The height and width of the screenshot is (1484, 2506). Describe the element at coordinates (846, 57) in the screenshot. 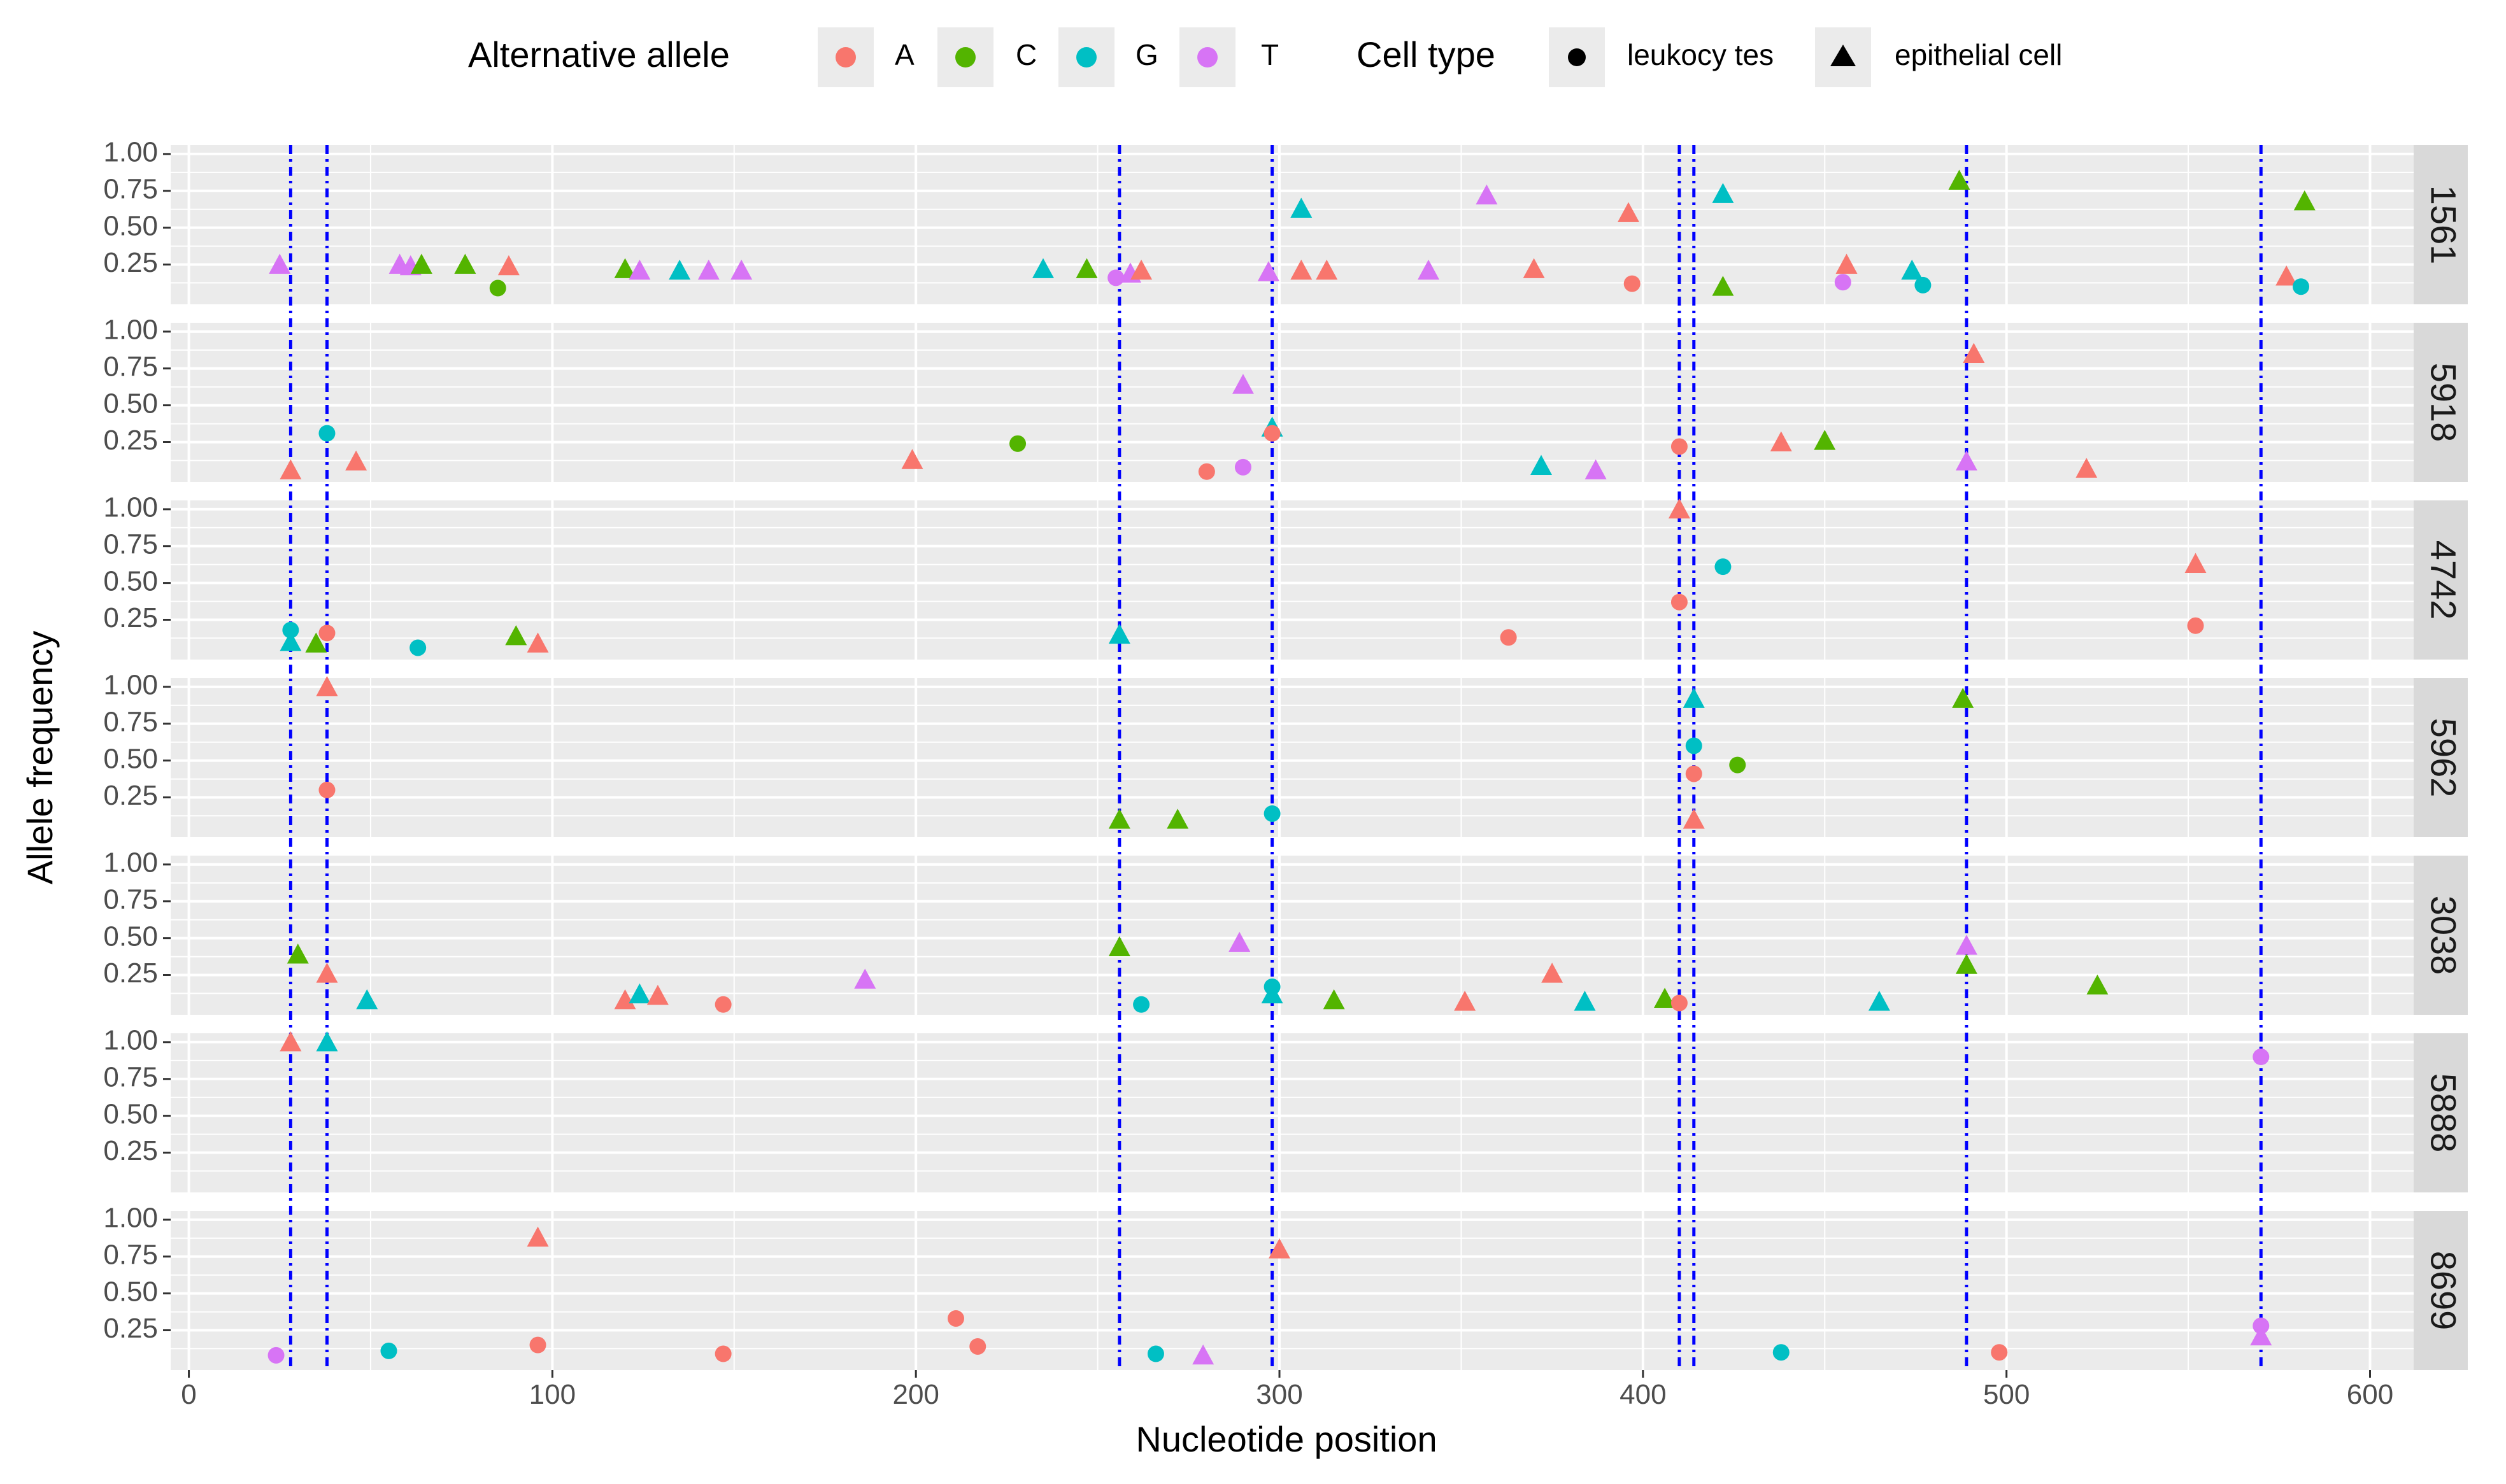

I see `legend-key-a` at that location.